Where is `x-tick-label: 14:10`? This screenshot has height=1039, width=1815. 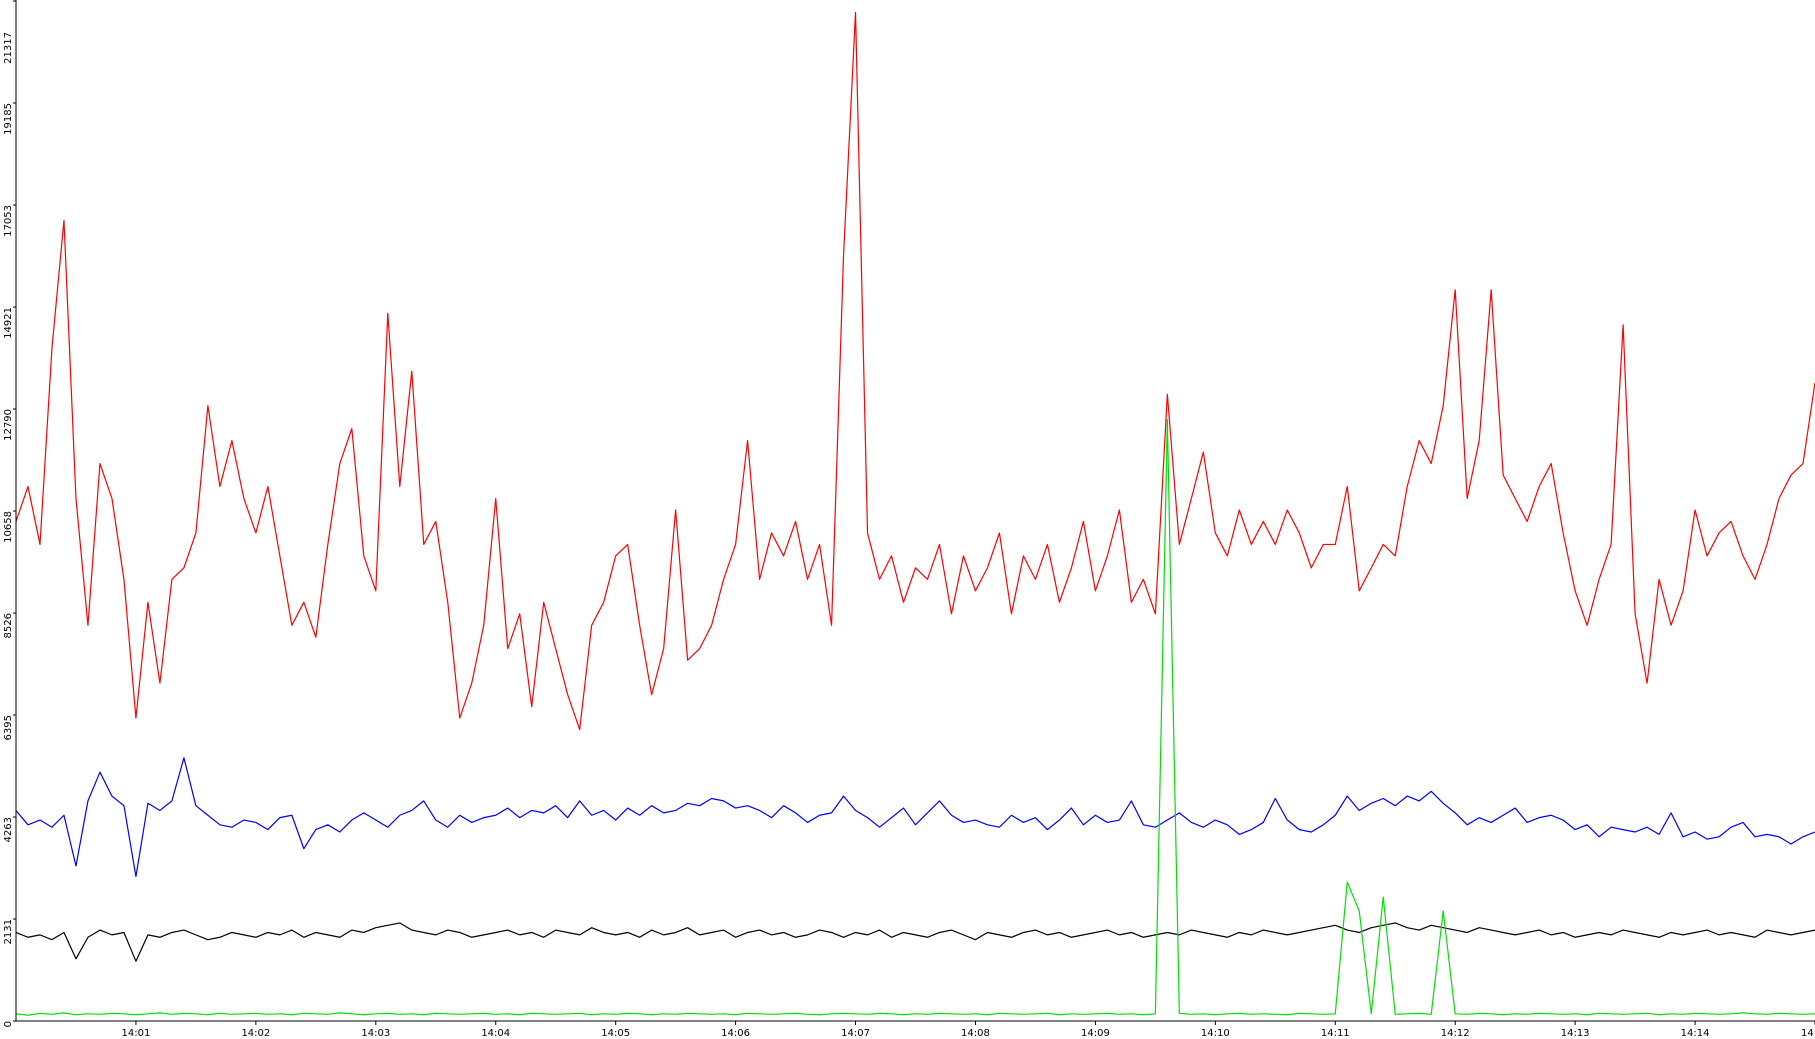 x-tick-label: 14:10 is located at coordinates (1215, 1033).